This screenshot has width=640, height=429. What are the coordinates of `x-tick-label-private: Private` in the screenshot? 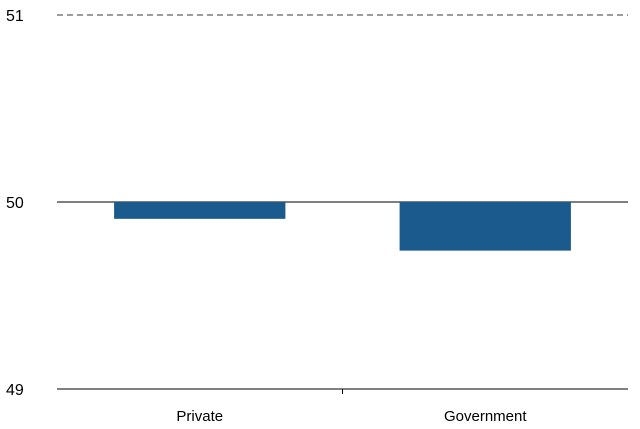 It's located at (199, 416).